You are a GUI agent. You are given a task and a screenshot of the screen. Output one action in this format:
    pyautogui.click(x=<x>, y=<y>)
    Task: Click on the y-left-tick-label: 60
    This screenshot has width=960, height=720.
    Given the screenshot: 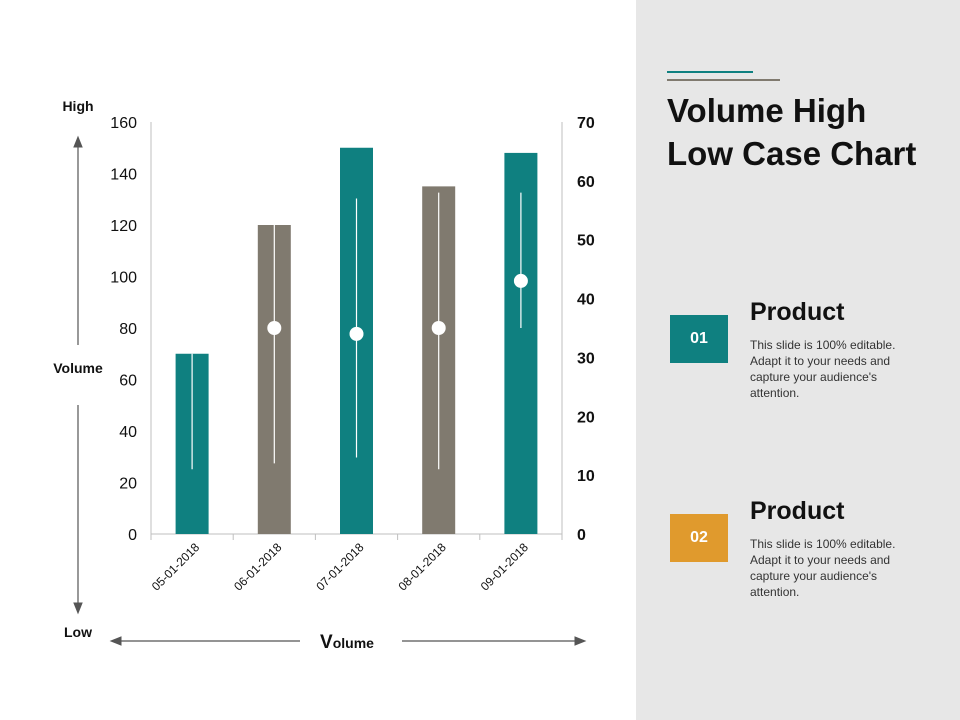 What is the action you would take?
    pyautogui.click(x=128, y=381)
    